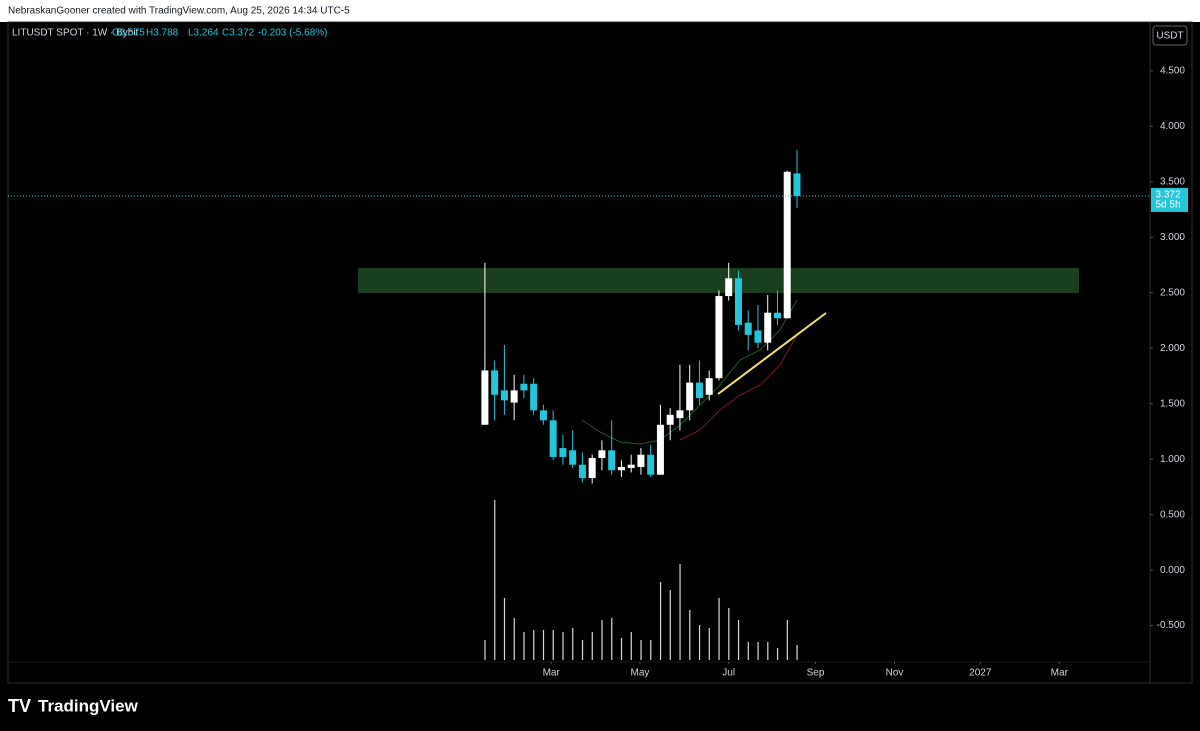  I want to click on y-tick-label: 4.500, so click(1172, 70).